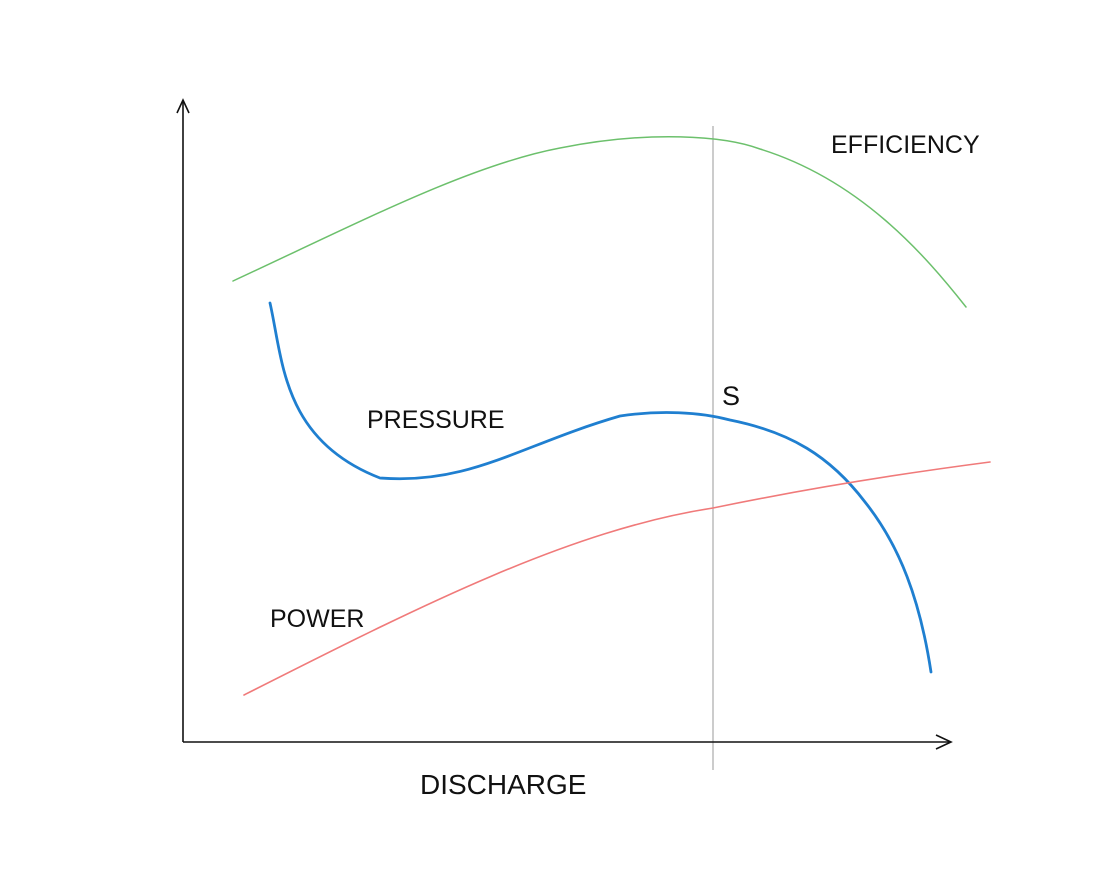  What do you see at coordinates (731, 396) in the screenshot?
I see `operating-point-label: S` at bounding box center [731, 396].